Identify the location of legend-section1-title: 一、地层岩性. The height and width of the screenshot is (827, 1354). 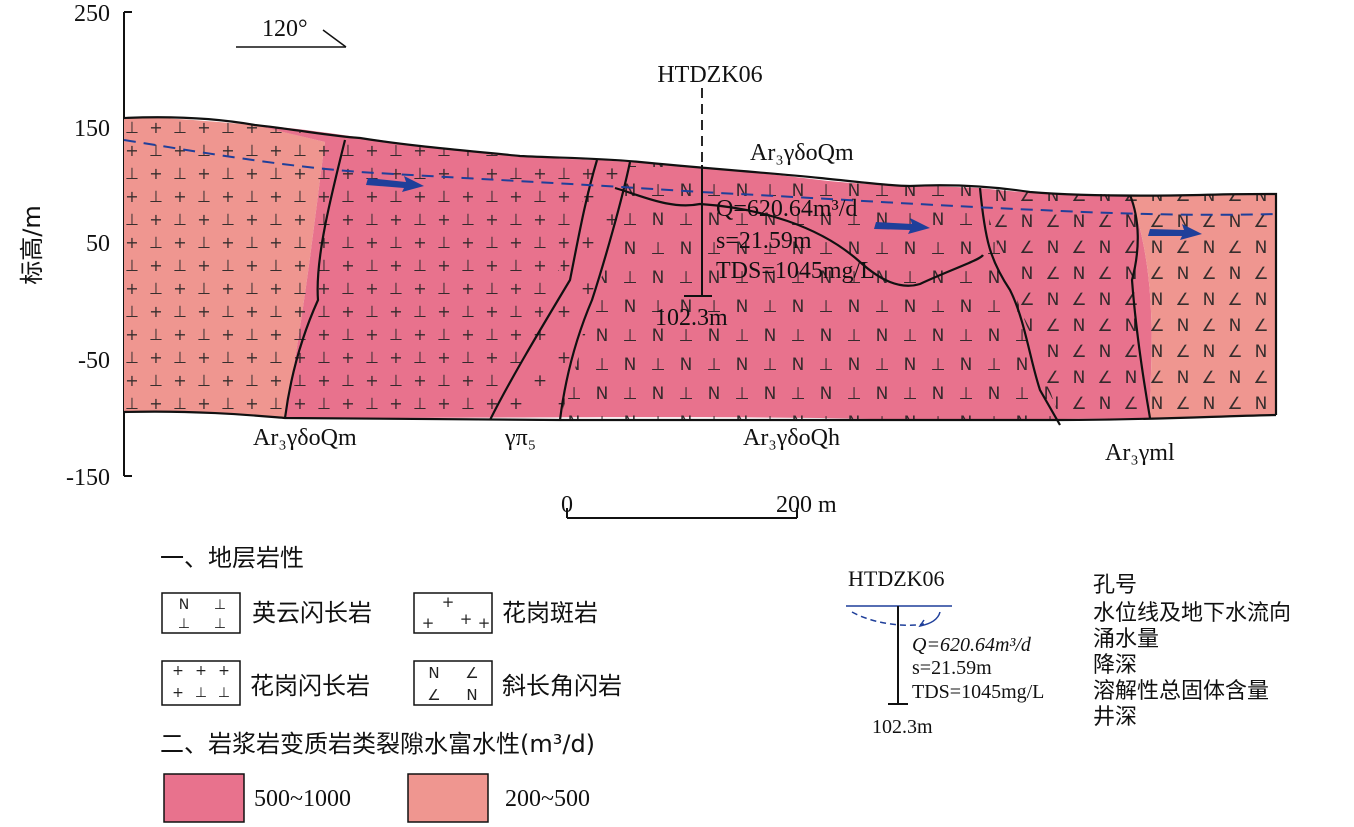
(232, 558).